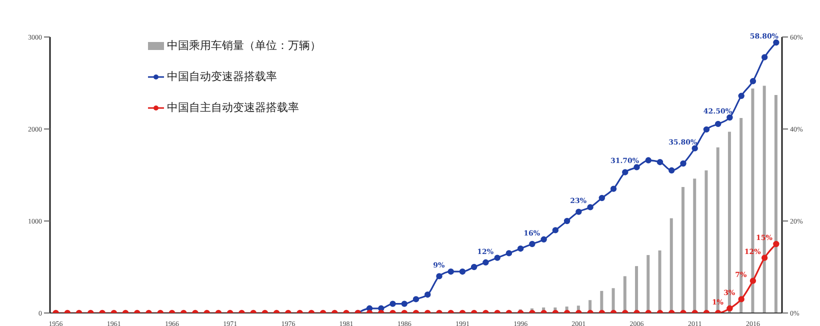 This screenshot has height=326, width=820. What do you see at coordinates (222, 76) in the screenshot?
I see `legend-label: 中国自动变速器搭载率` at bounding box center [222, 76].